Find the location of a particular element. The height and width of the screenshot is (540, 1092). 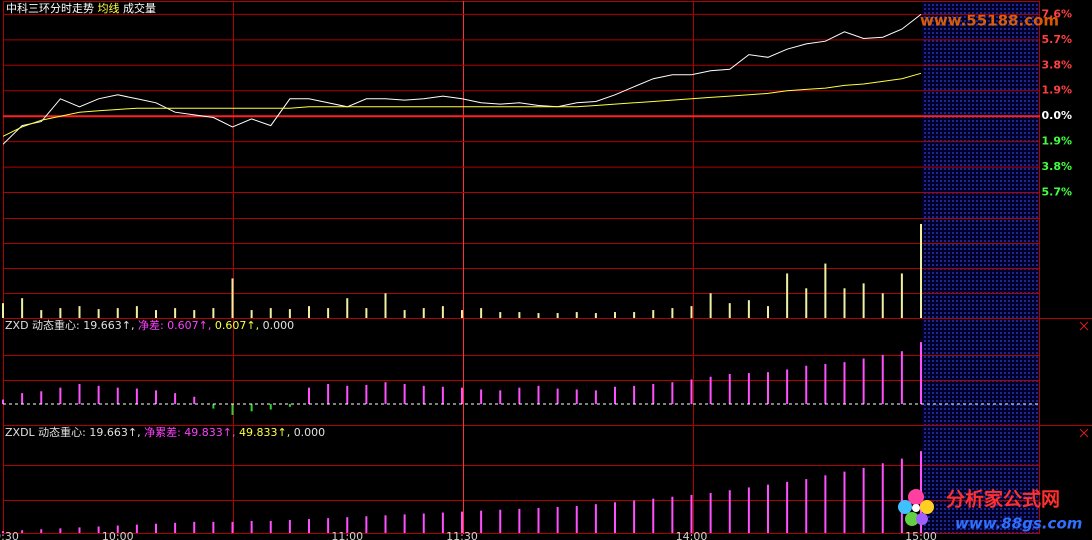

x-tick-label: 10:00 is located at coordinates (118, 535).